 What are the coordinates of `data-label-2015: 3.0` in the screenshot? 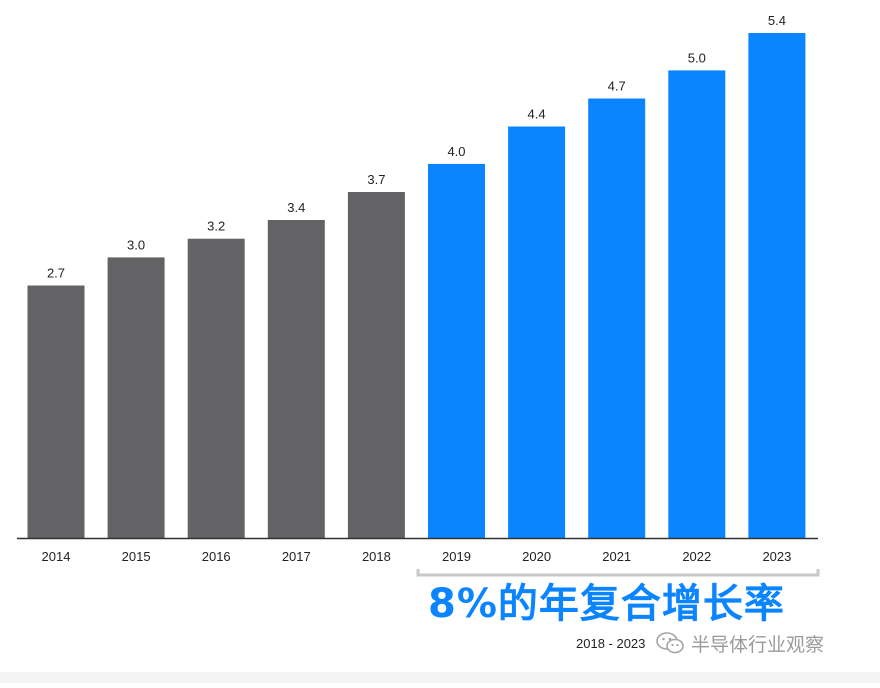 It's located at (136, 244).